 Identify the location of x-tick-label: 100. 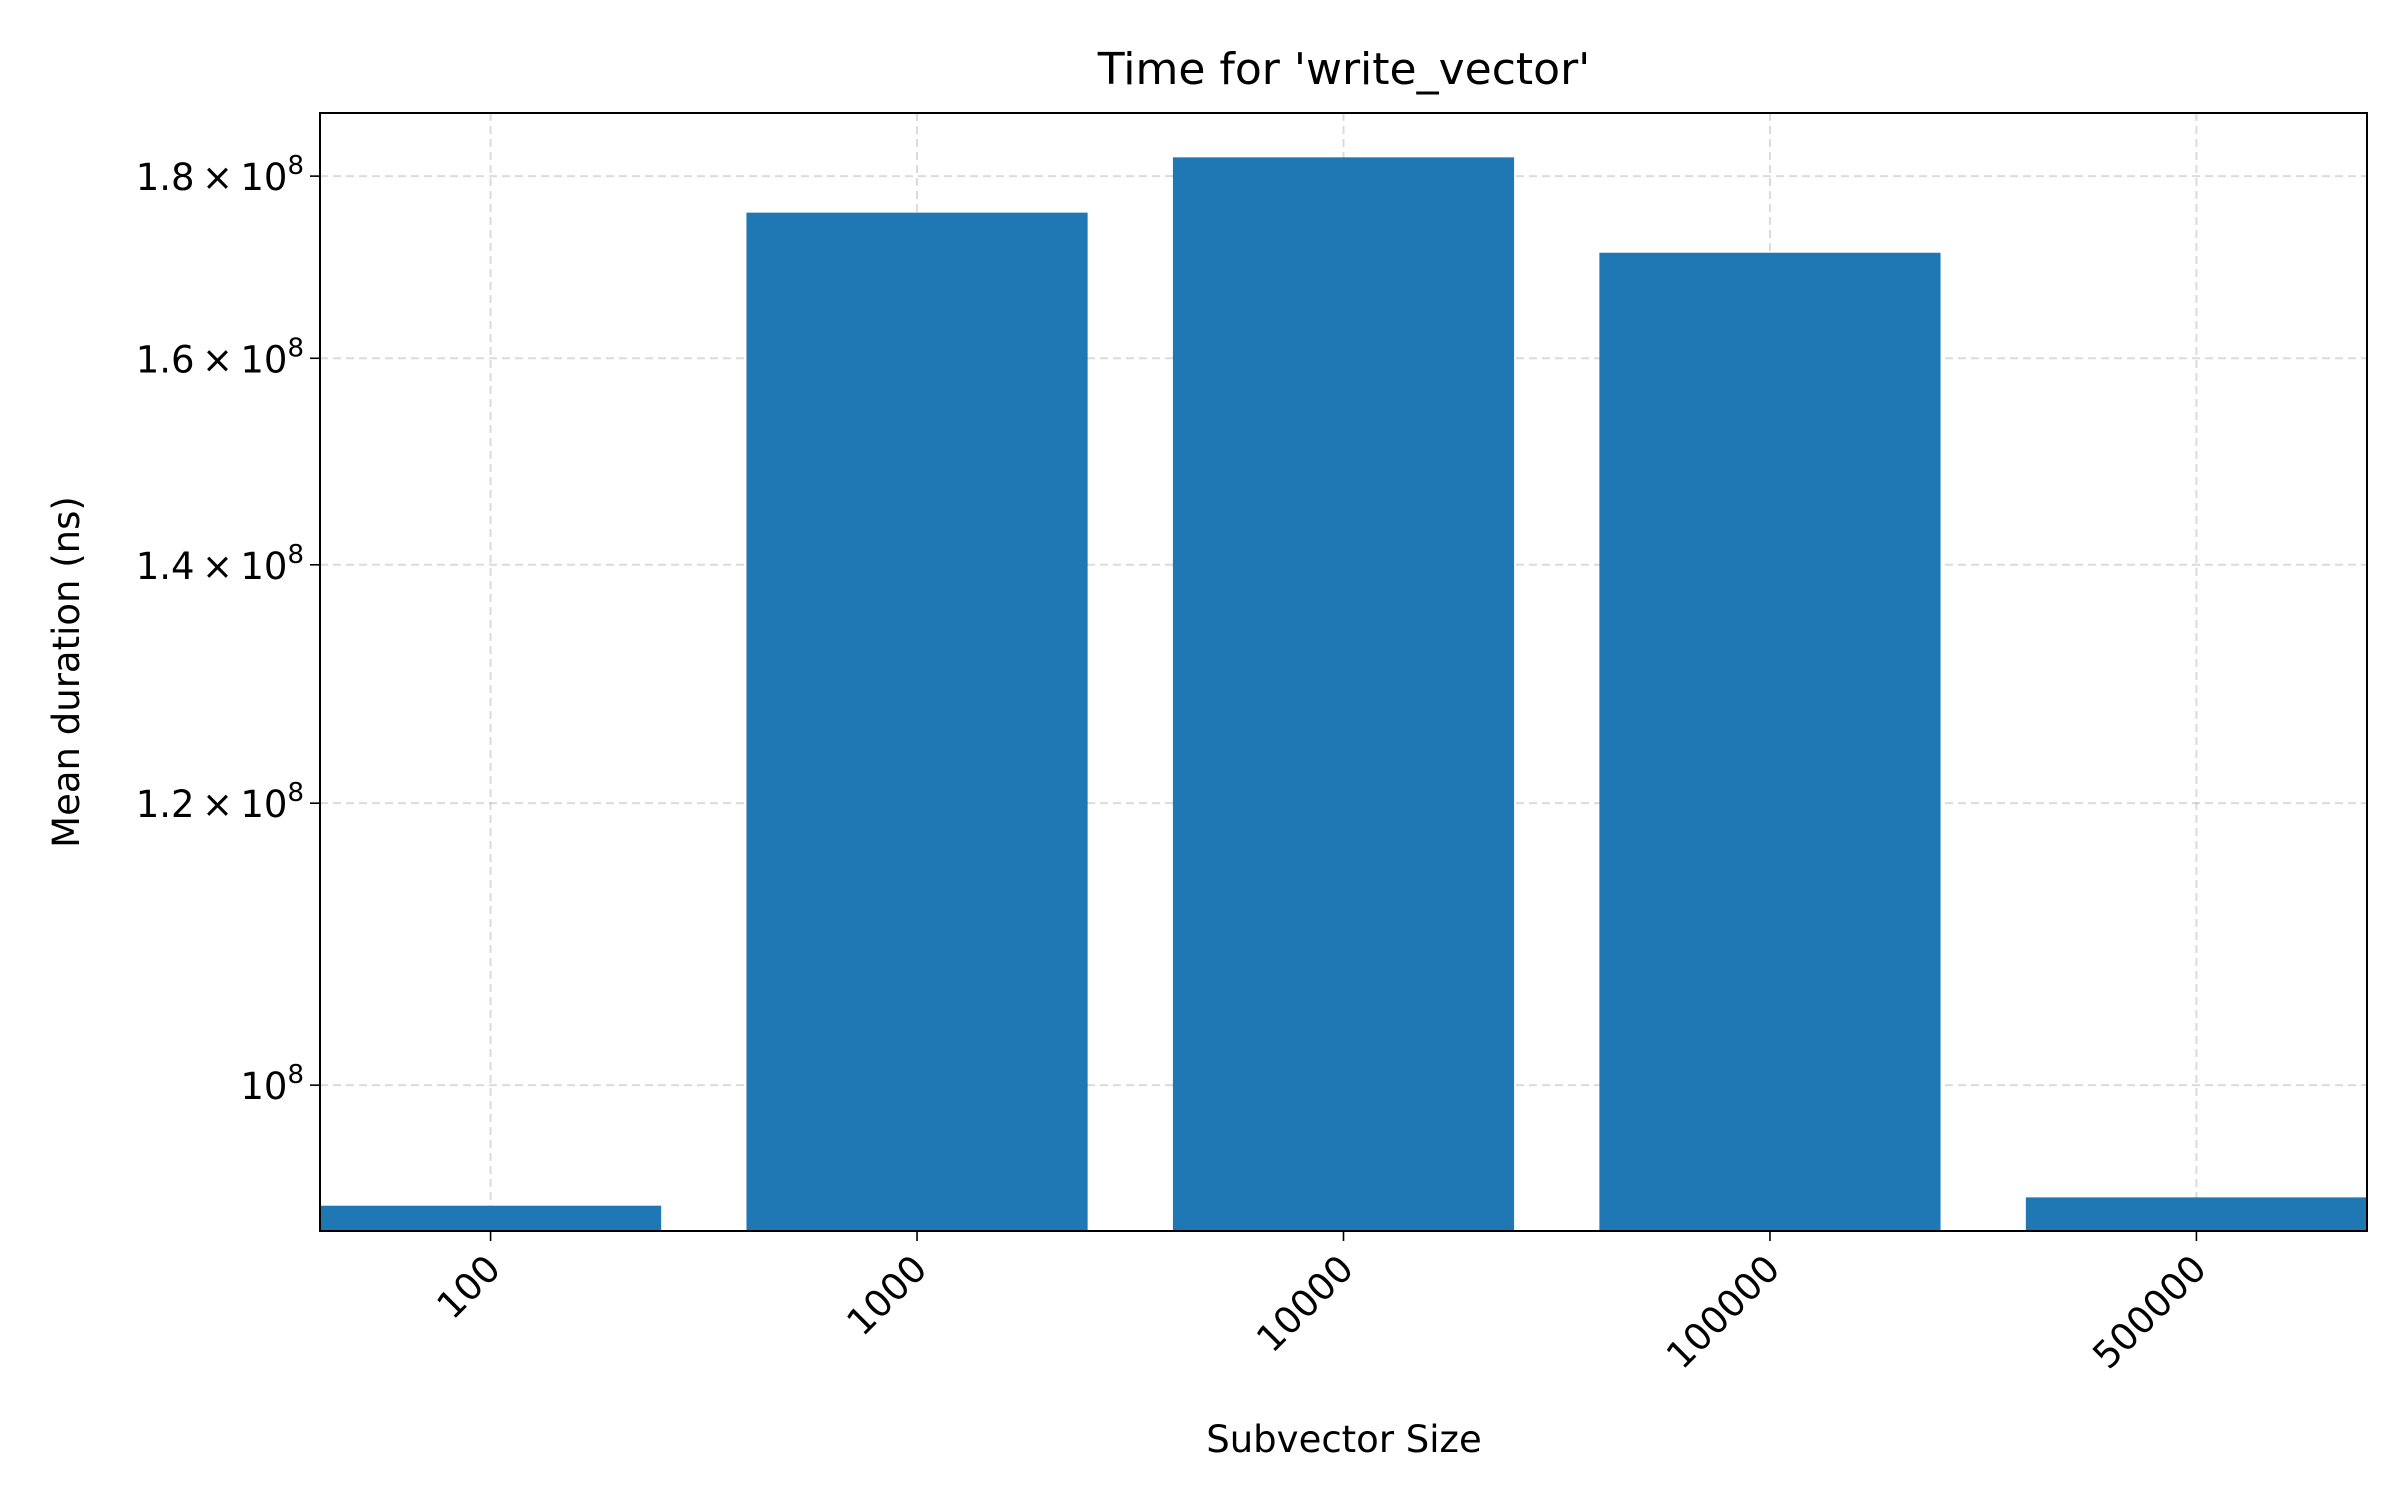
(469, 1287).